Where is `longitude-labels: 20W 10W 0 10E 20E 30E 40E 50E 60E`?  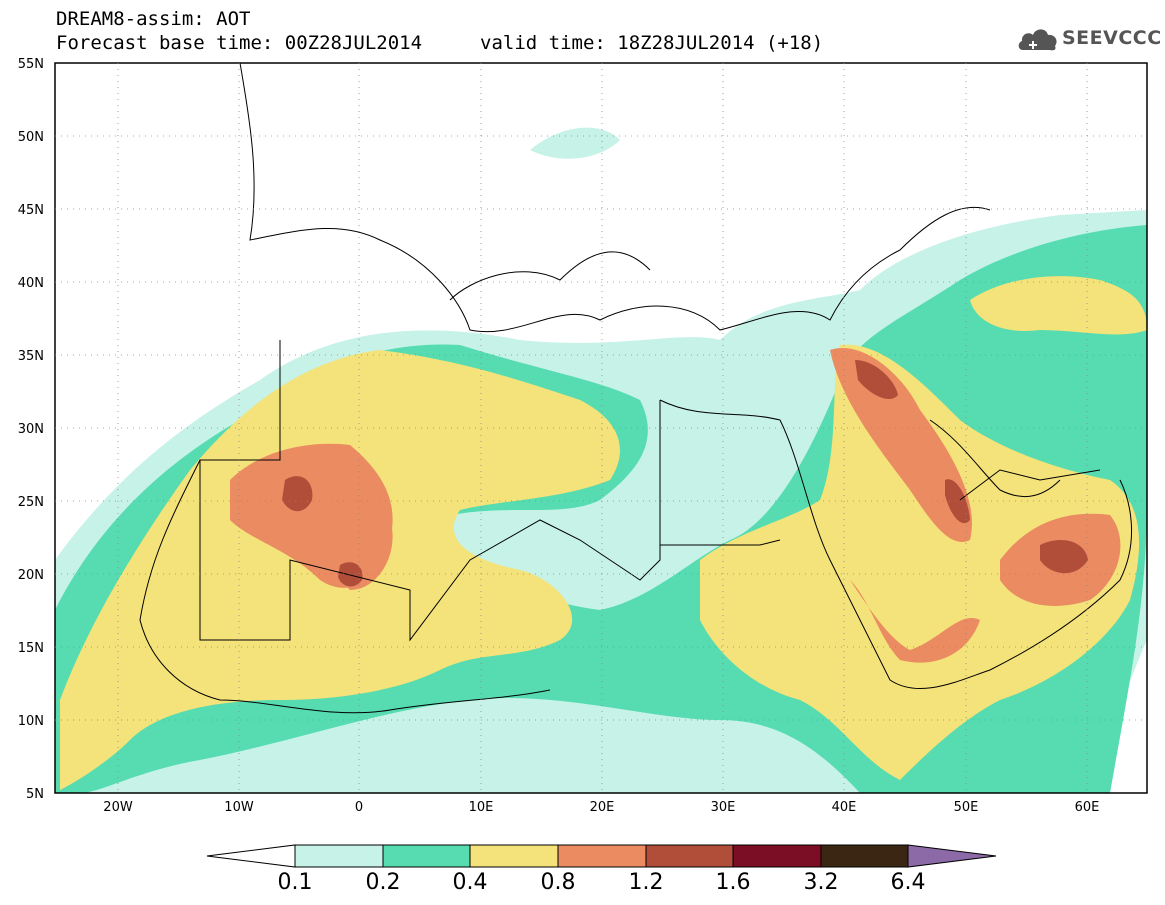
longitude-labels: 20W 10W 0 10E 20E 30E 40E 50E 60E is located at coordinates (601, 807).